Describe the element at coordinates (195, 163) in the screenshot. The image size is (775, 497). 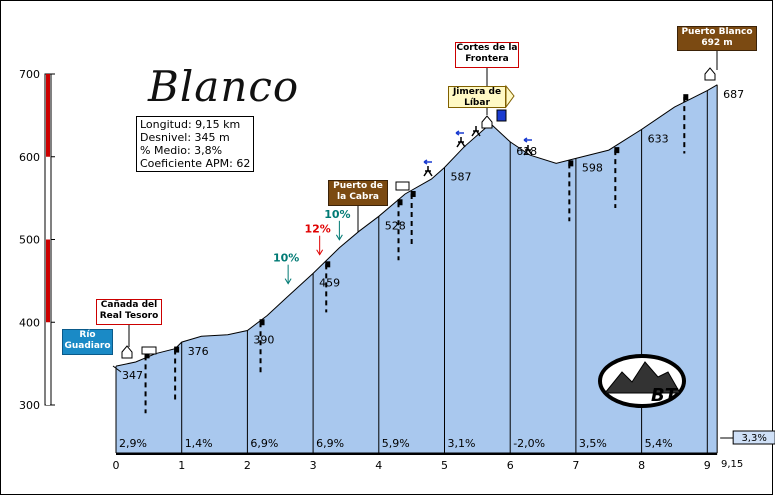
I see `info-apm: Coeficiente APM: 62` at that location.